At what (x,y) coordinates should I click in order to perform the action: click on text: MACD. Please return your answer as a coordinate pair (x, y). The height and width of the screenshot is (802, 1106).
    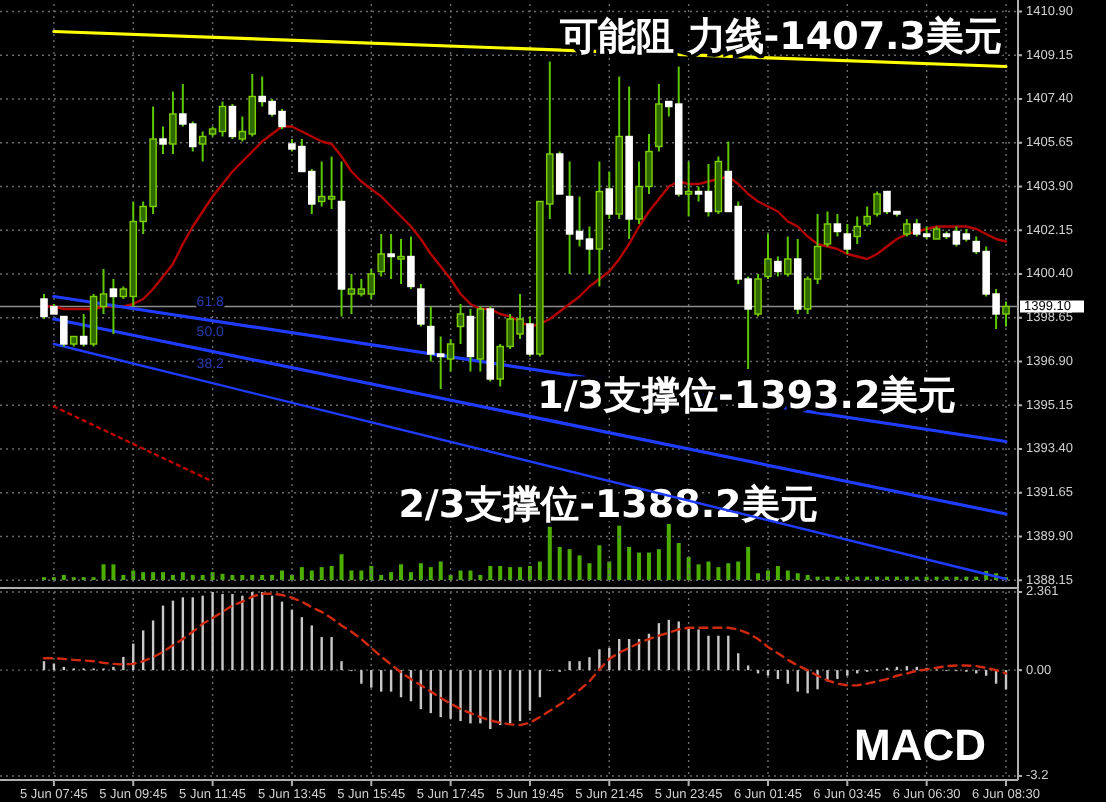
    Looking at the image, I should click on (920, 745).